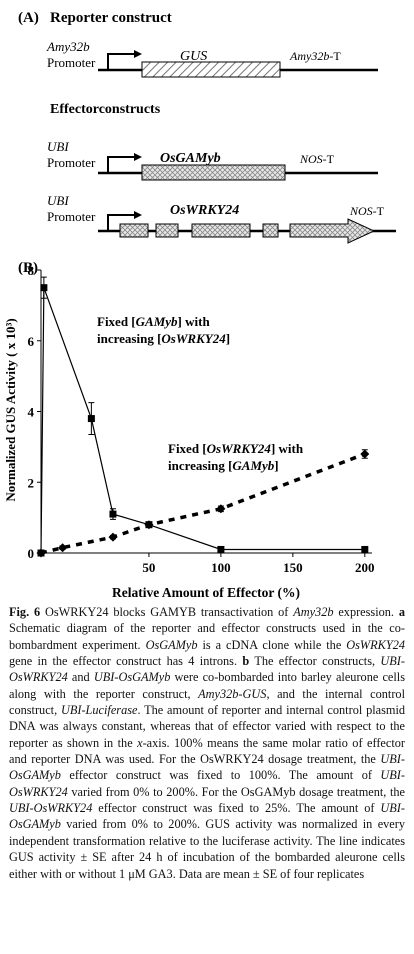 Image resolution: width=414 pixels, height=954 pixels. I want to click on exon-arrow, so click(332, 231).